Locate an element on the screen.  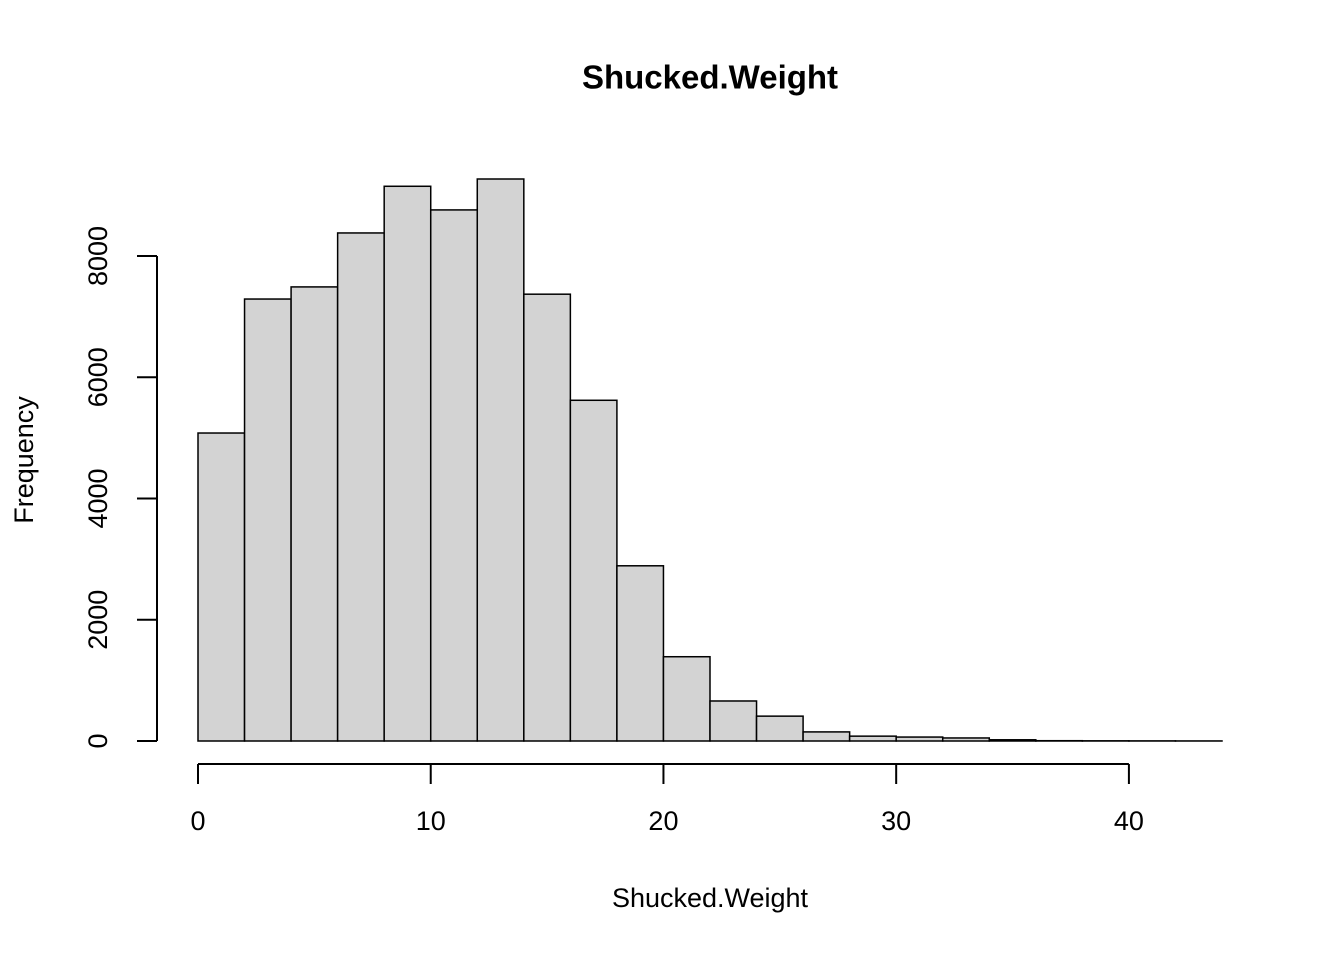
y-tick-label: 8000 is located at coordinates (98, 256).